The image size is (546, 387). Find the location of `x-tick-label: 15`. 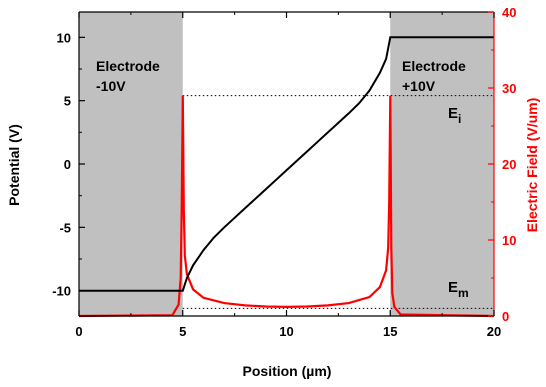

x-tick-label: 15 is located at coordinates (390, 331).